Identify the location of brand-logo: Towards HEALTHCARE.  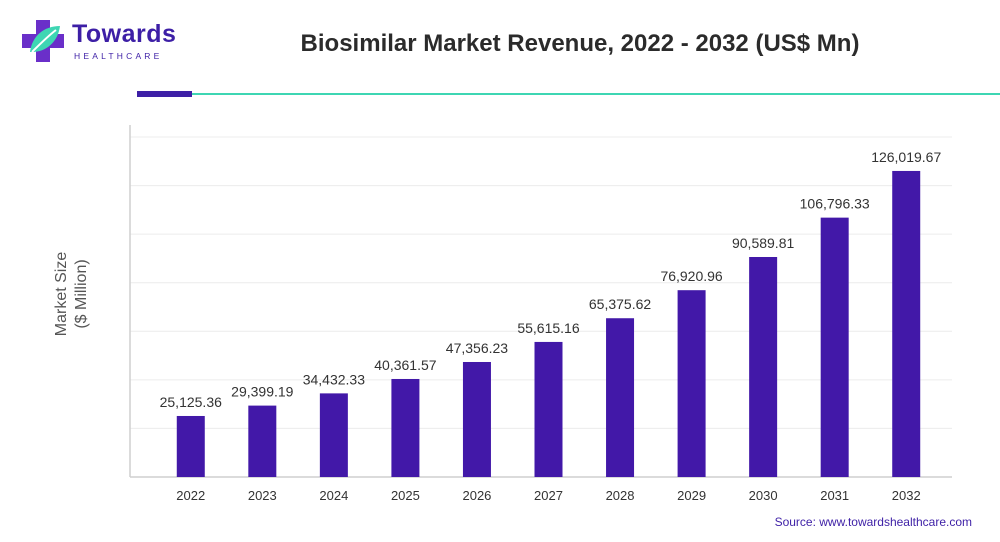
(105, 41).